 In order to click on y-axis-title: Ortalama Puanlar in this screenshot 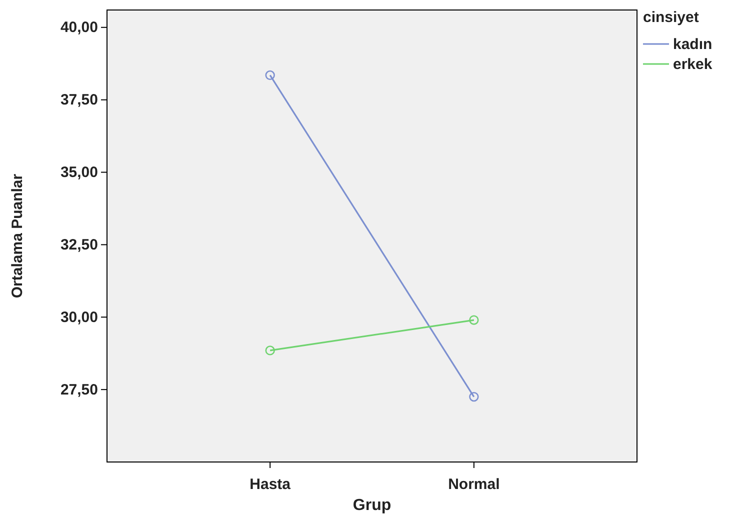, I will do `click(17, 236)`.